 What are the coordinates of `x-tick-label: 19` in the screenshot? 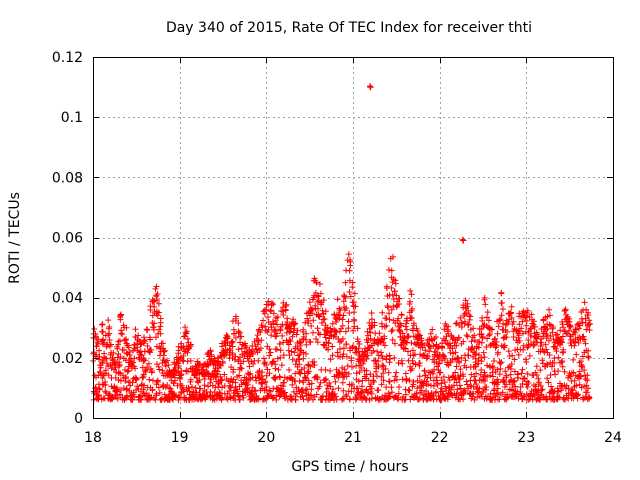 It's located at (180, 438).